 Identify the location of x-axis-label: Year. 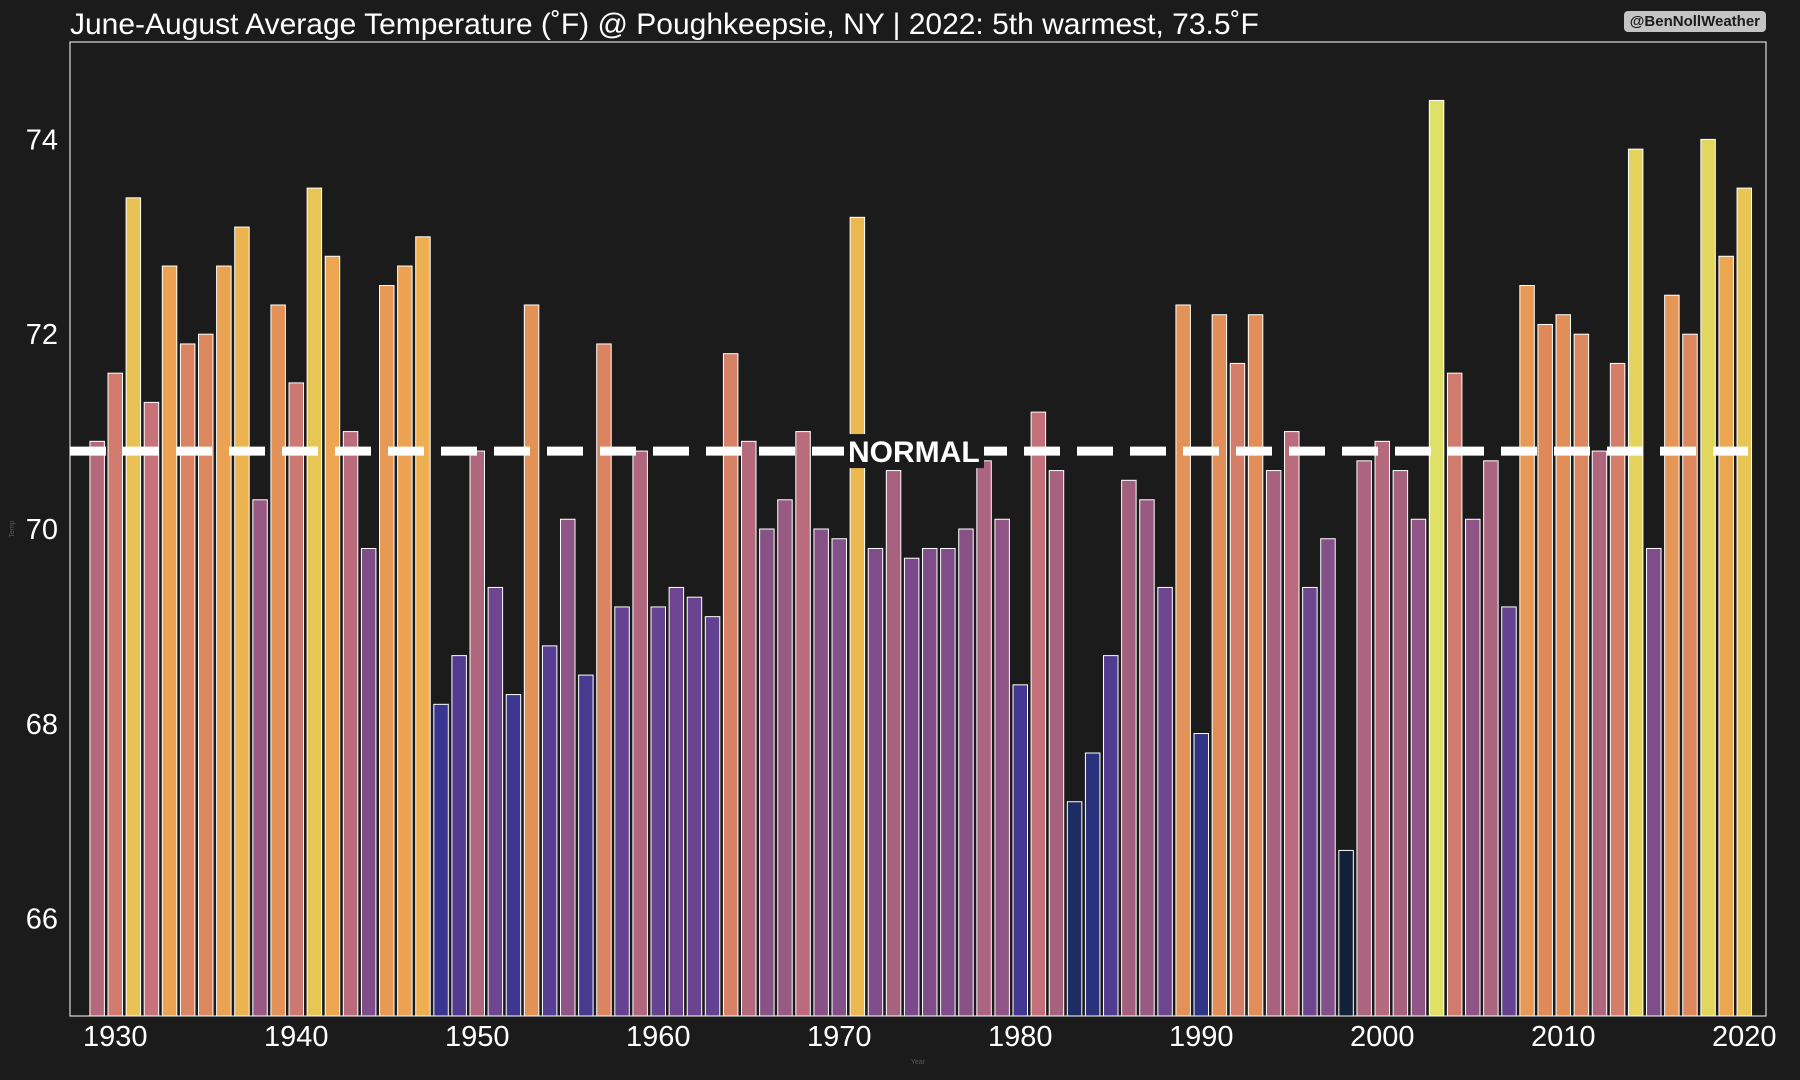
(918, 1062).